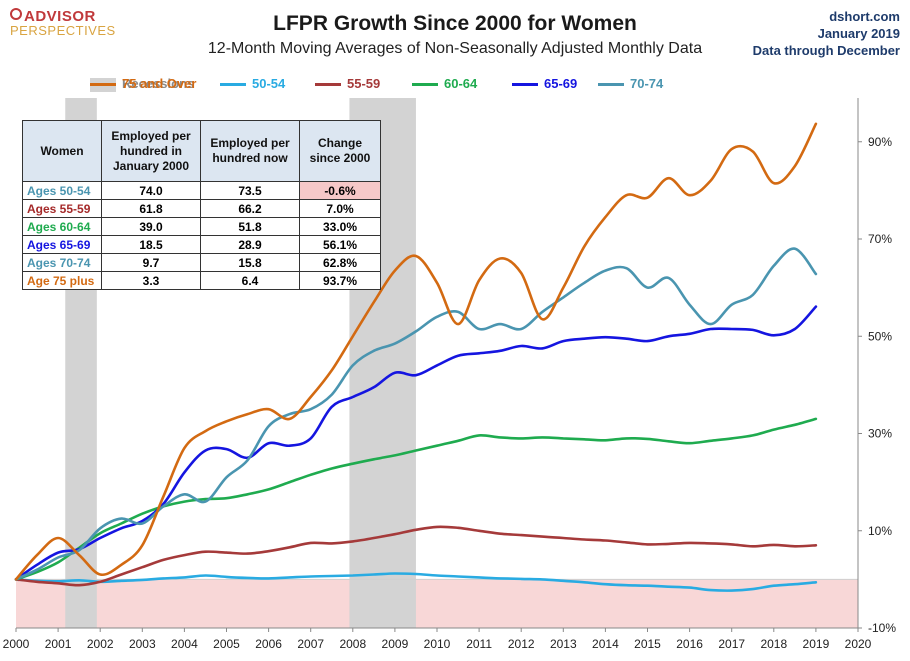  I want to click on x-tick-label: 2012, so click(521, 644).